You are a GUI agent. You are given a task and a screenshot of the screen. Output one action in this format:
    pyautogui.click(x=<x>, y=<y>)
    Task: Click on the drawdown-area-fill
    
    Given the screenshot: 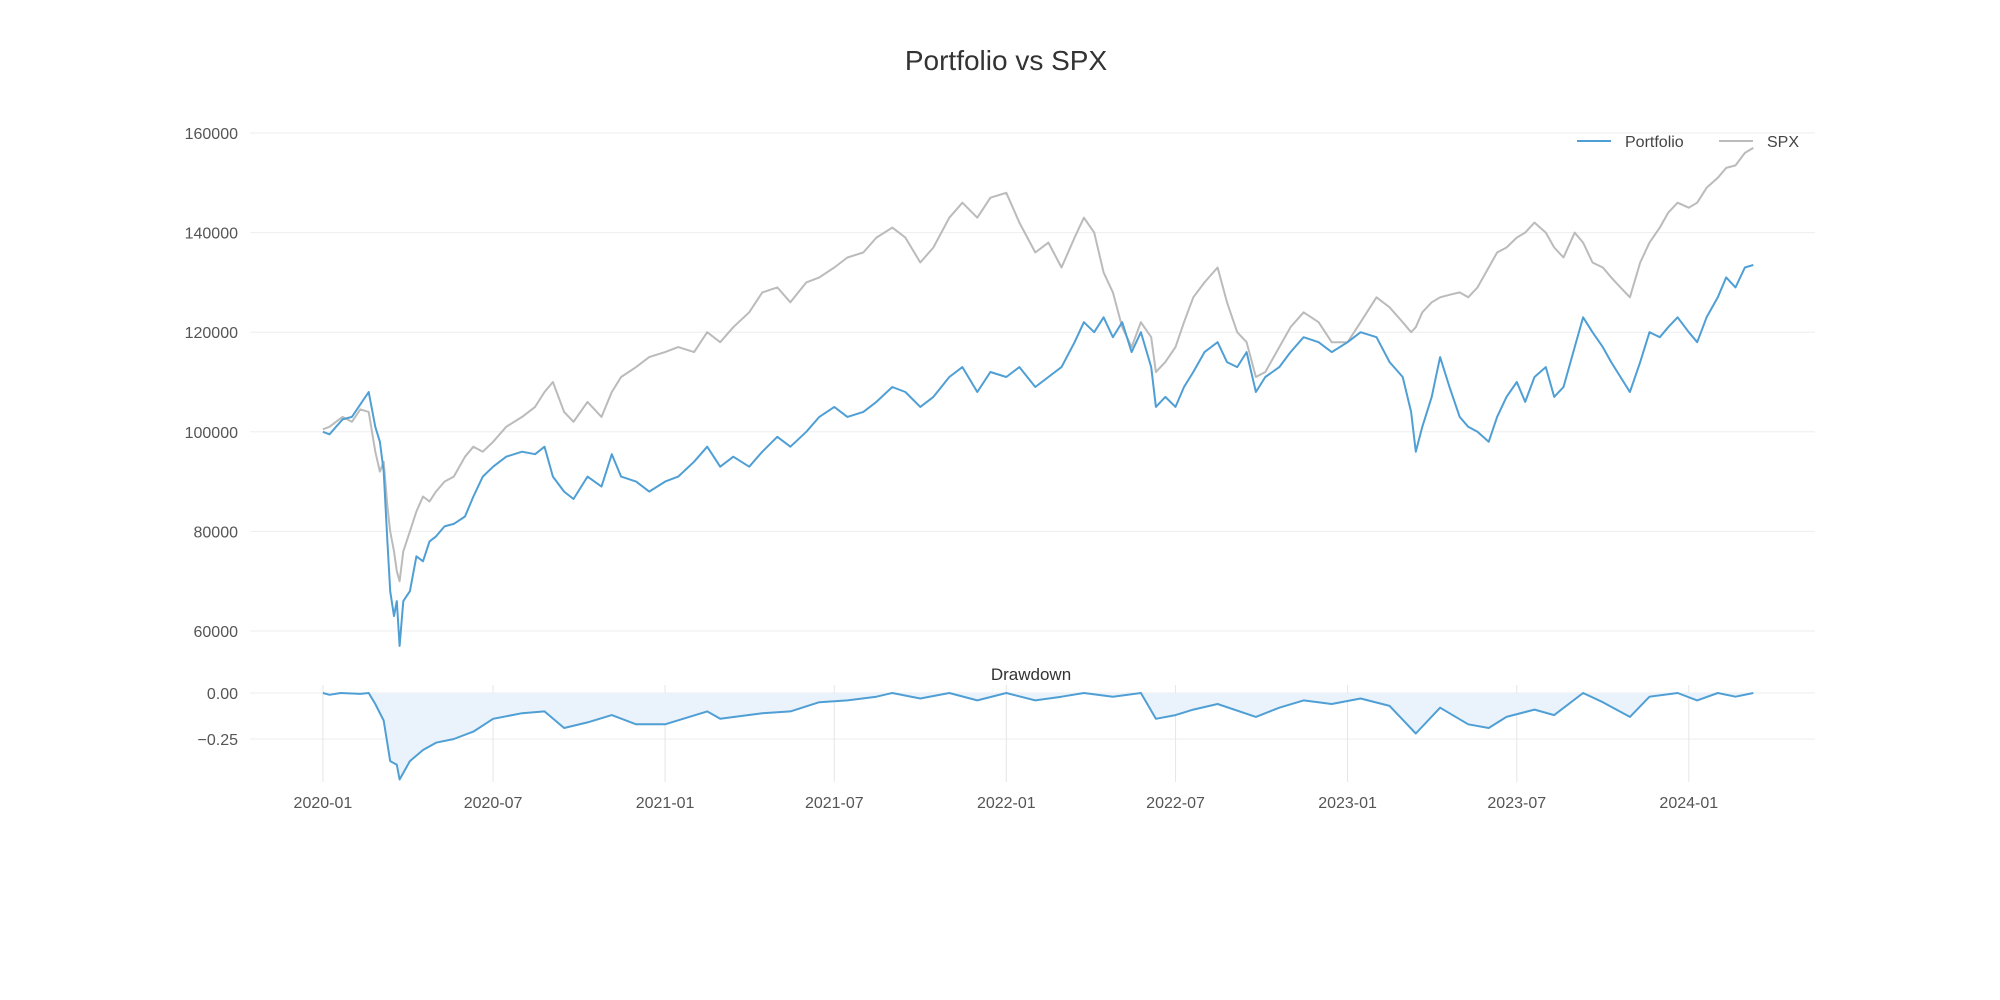 What is the action you would take?
    pyautogui.click(x=1038, y=736)
    